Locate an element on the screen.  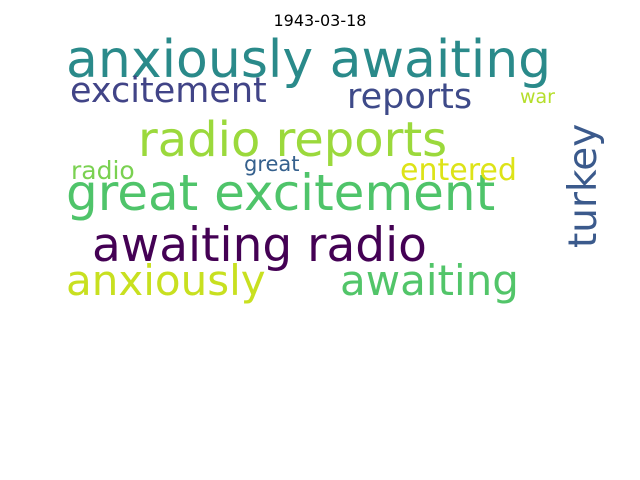
cloud-word: anxiously awaiting is located at coordinates (309, 60).